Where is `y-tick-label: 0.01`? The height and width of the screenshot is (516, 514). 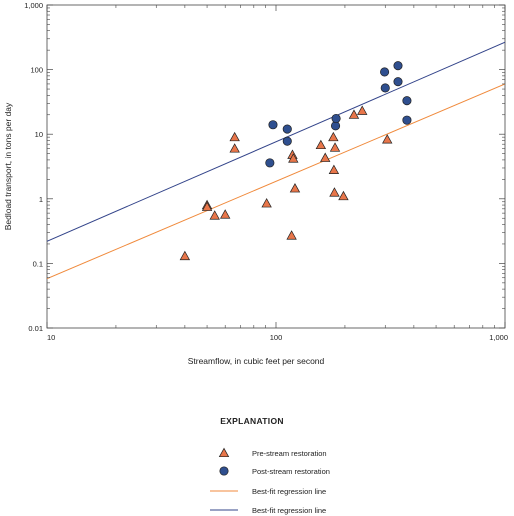
y-tick-label: 0.01 is located at coordinates (35, 328).